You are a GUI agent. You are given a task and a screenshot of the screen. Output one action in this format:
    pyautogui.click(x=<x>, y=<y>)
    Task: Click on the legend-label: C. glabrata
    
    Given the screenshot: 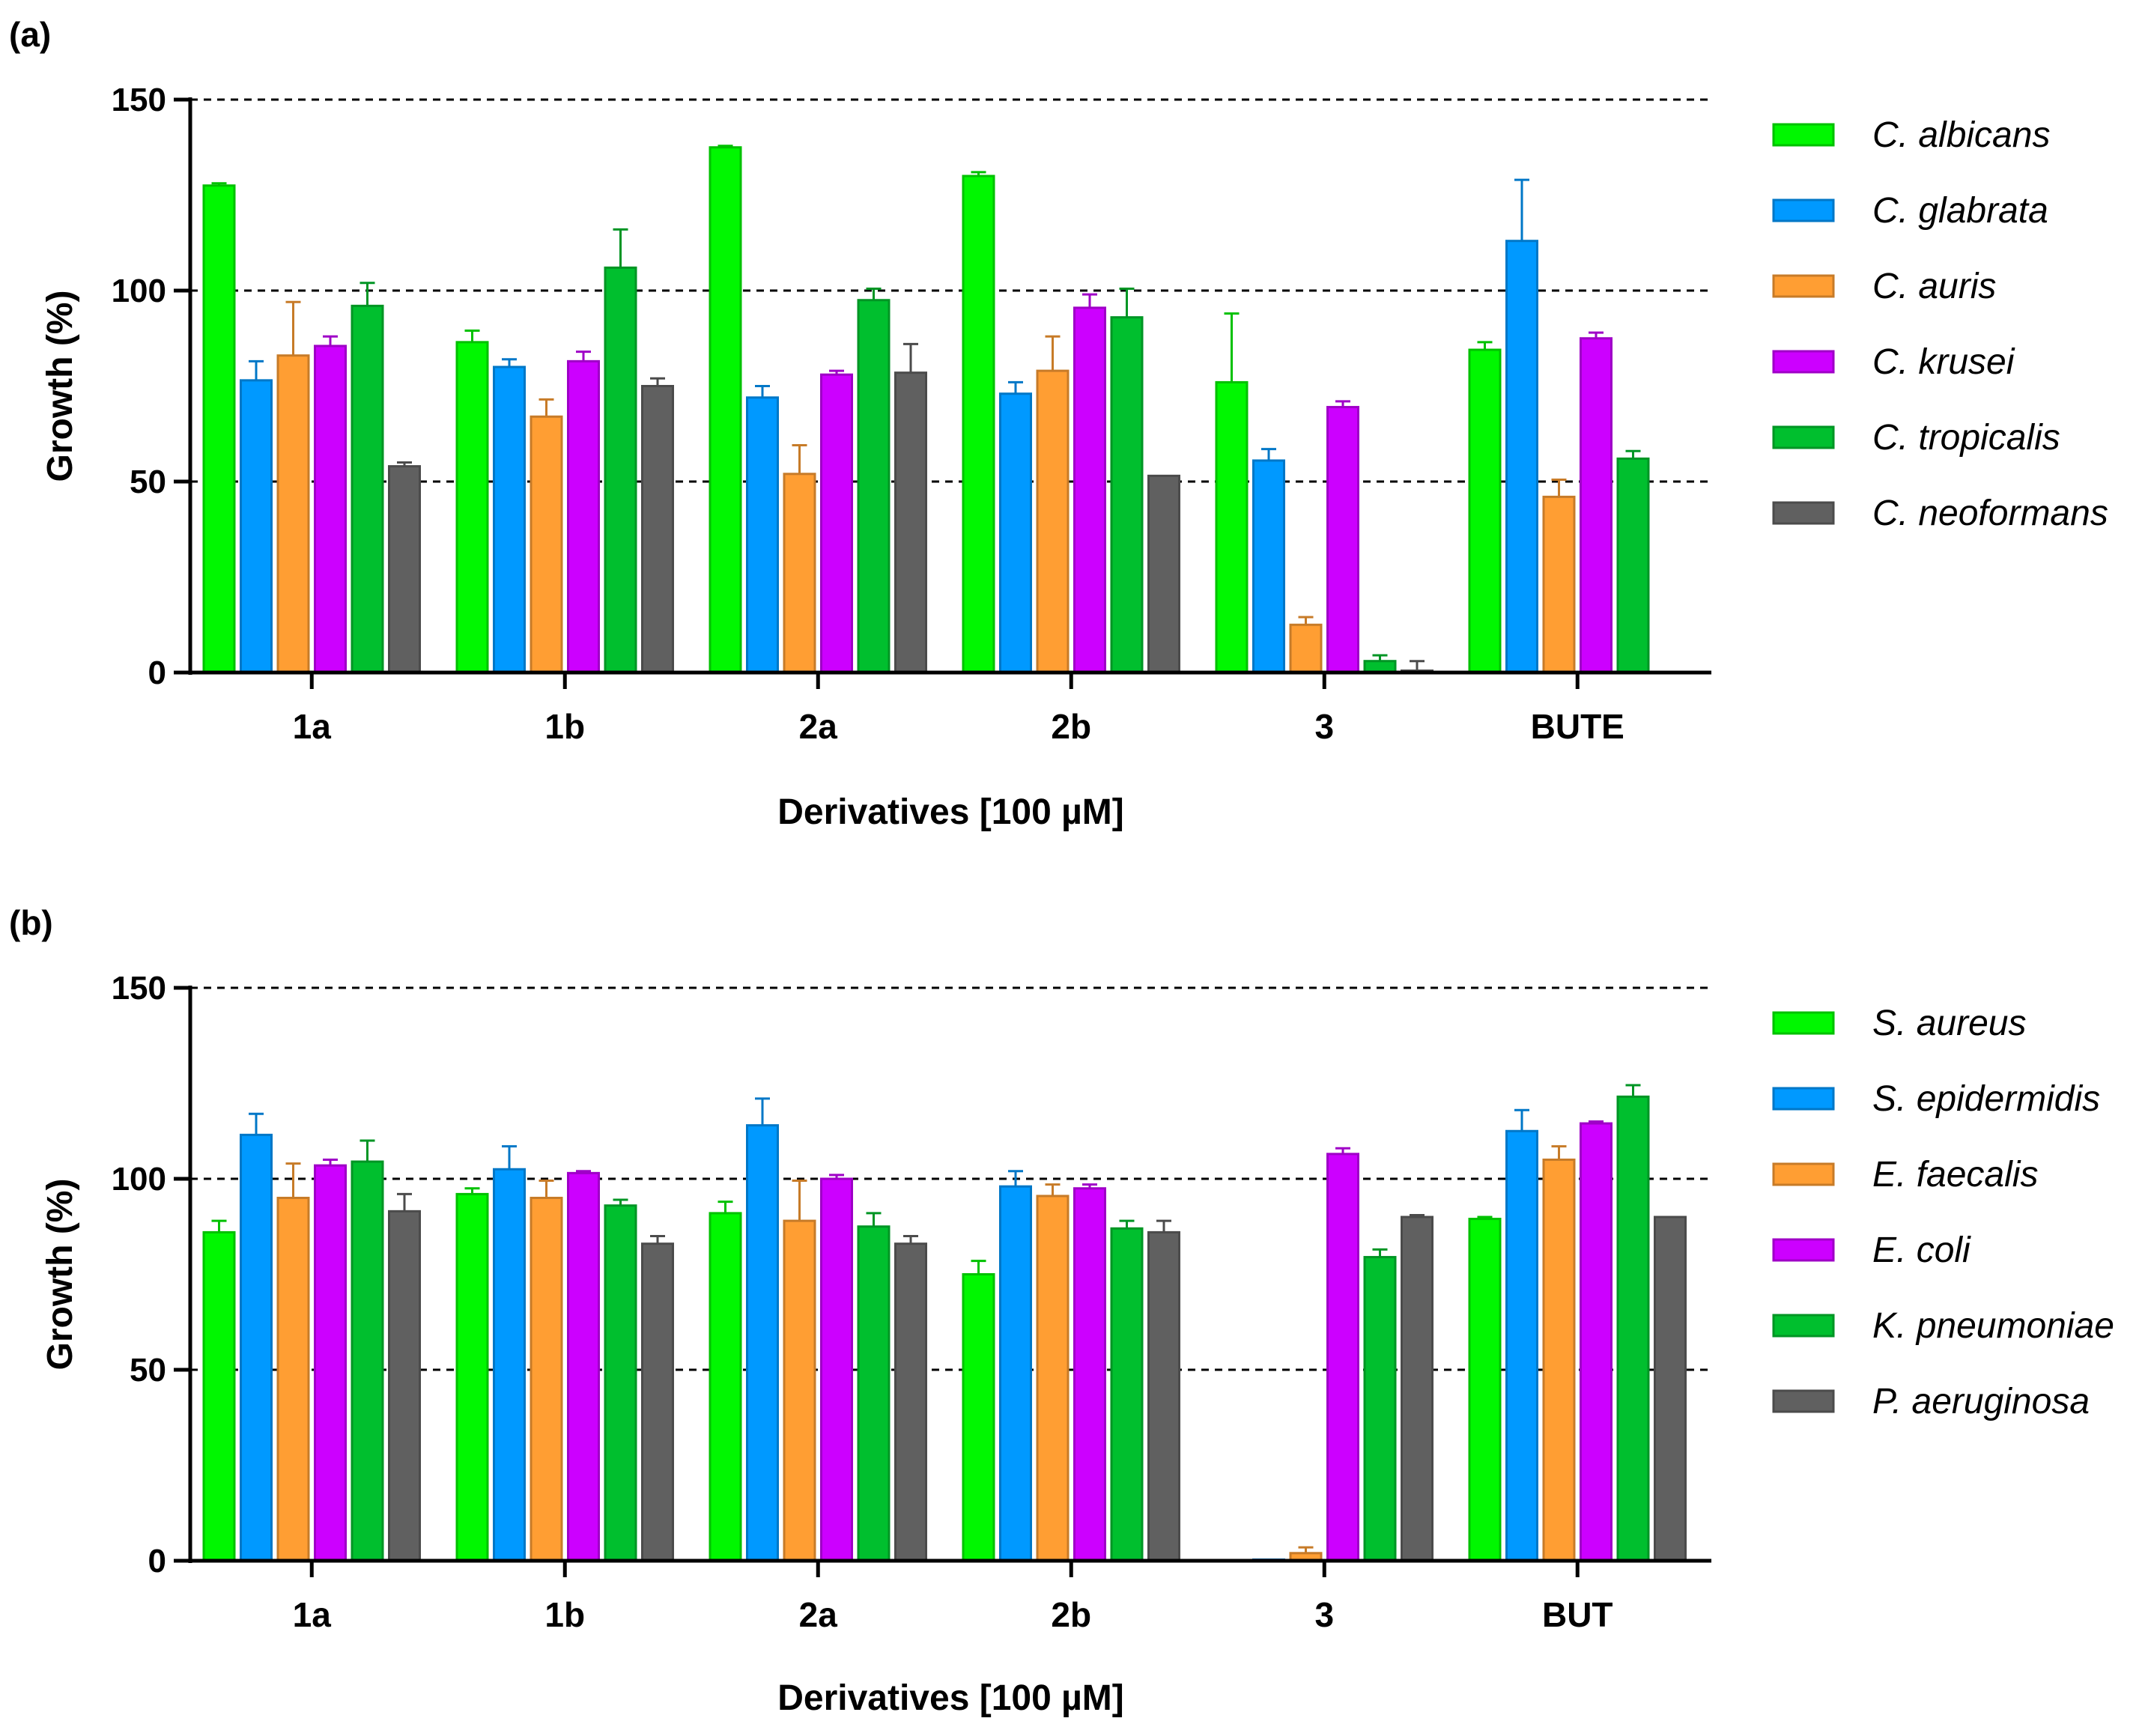 What is the action you would take?
    pyautogui.click(x=1960, y=211)
    